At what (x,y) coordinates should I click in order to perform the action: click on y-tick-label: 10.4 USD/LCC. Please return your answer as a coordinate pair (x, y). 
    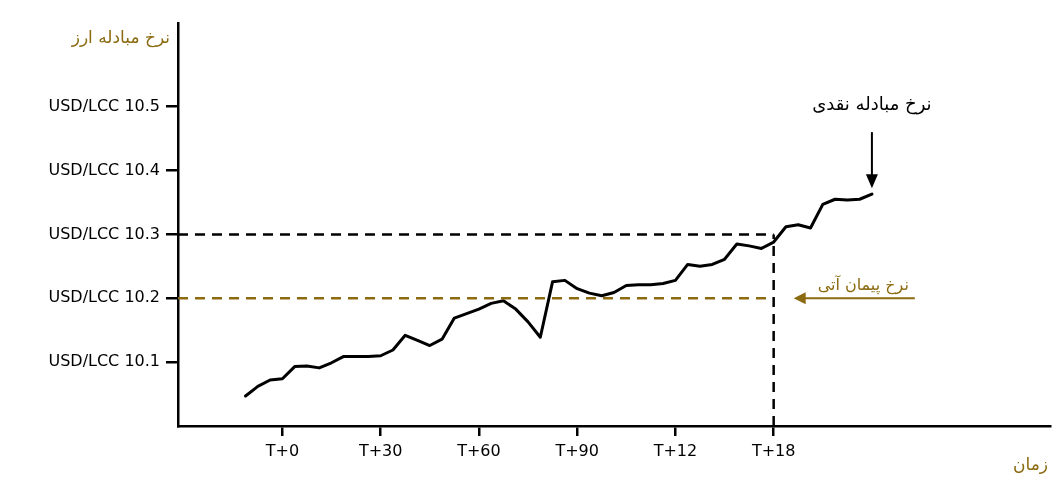
    Looking at the image, I should click on (104, 169).